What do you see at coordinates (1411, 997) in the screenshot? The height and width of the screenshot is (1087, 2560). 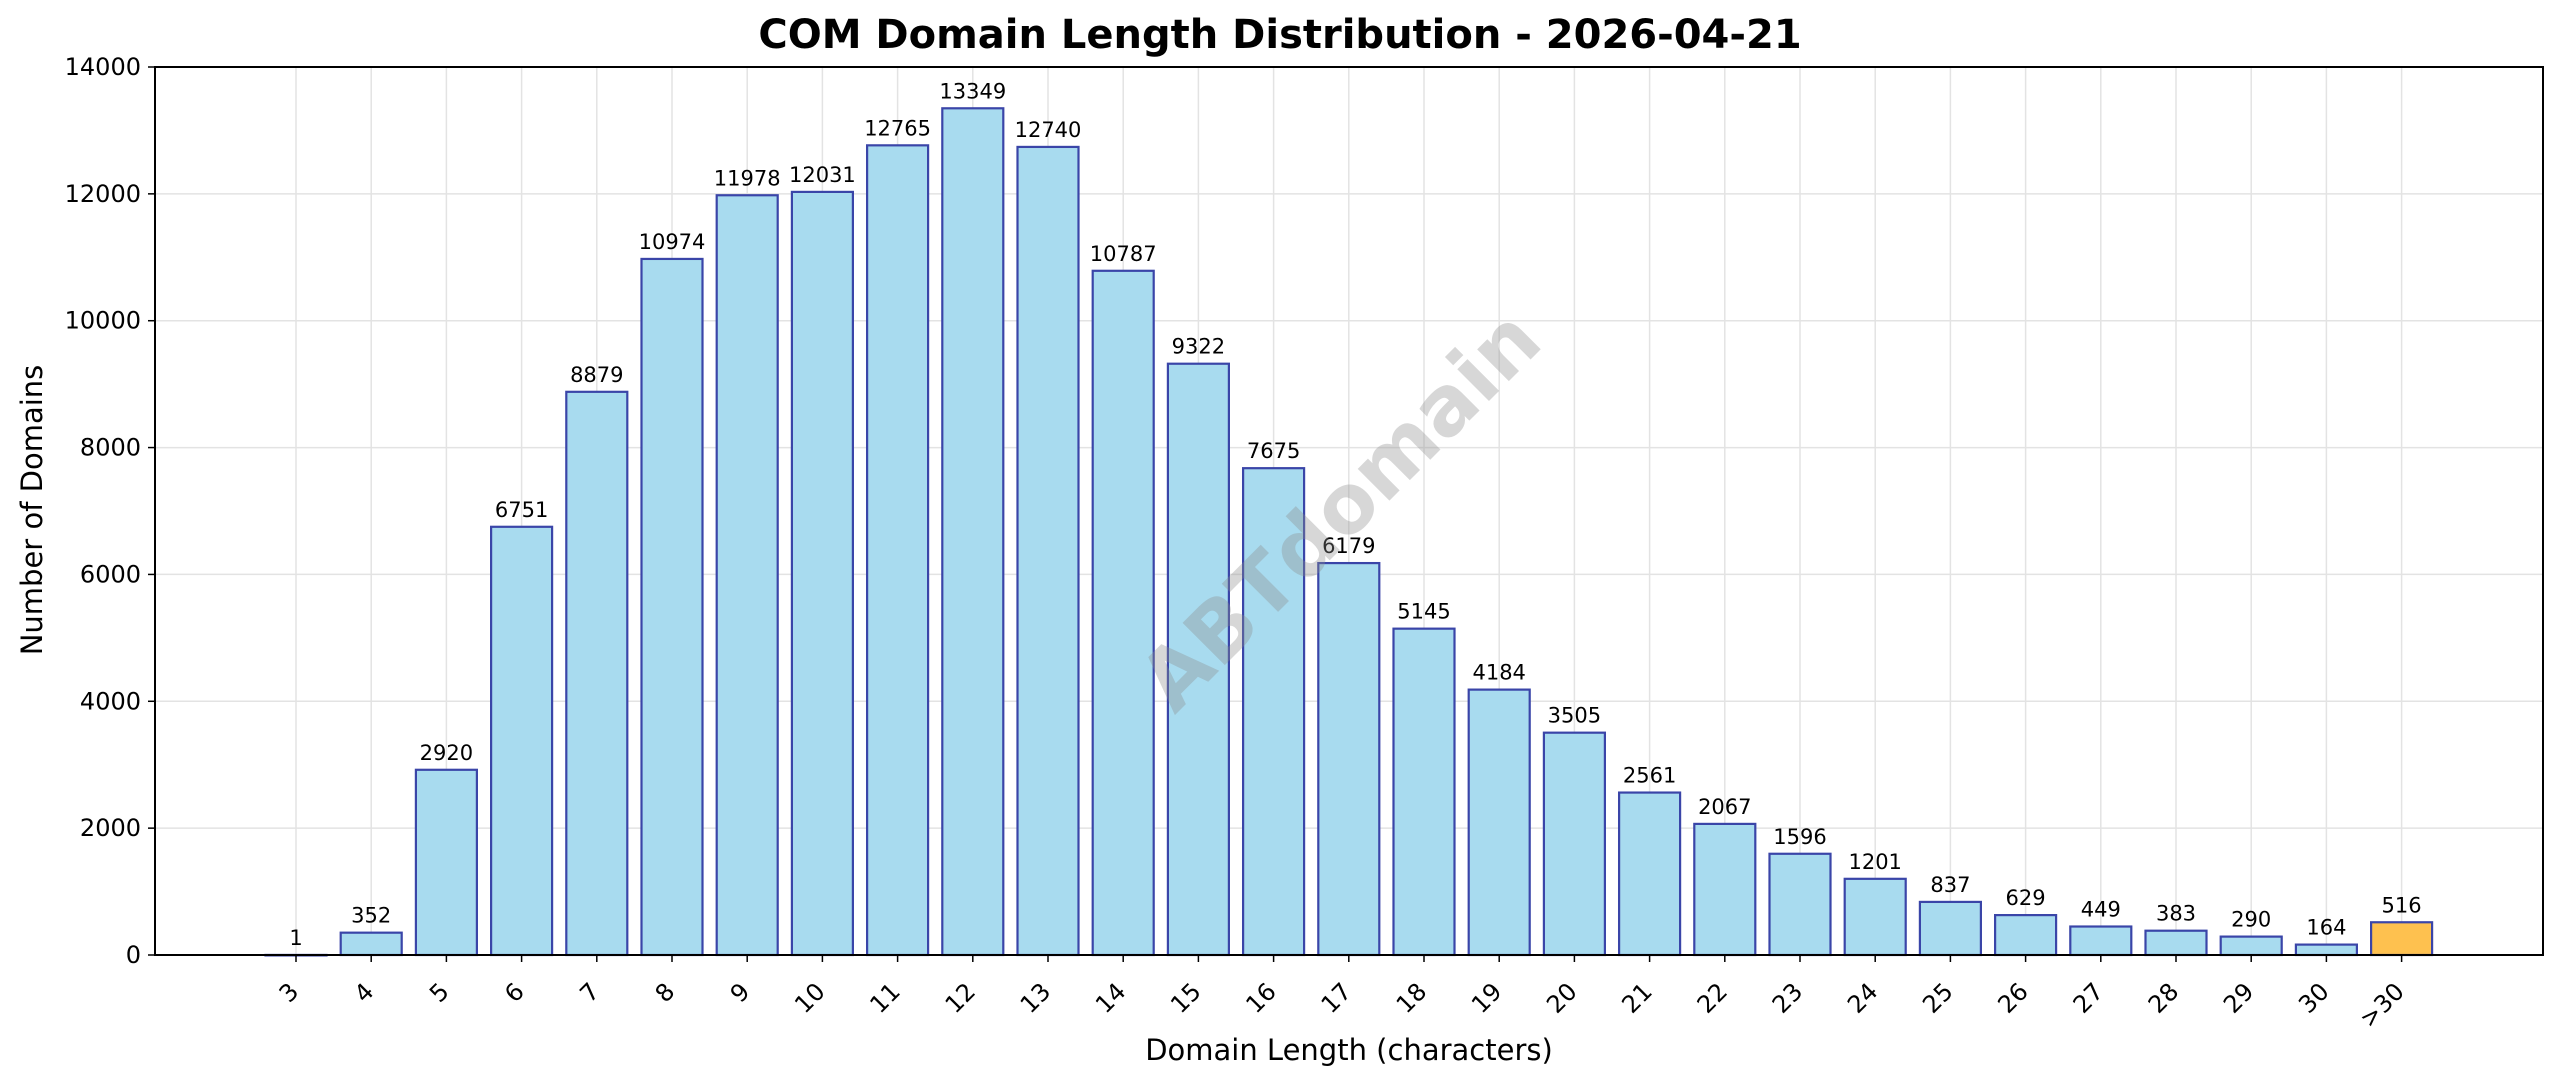 I see `x-tick-label: 18` at bounding box center [1411, 997].